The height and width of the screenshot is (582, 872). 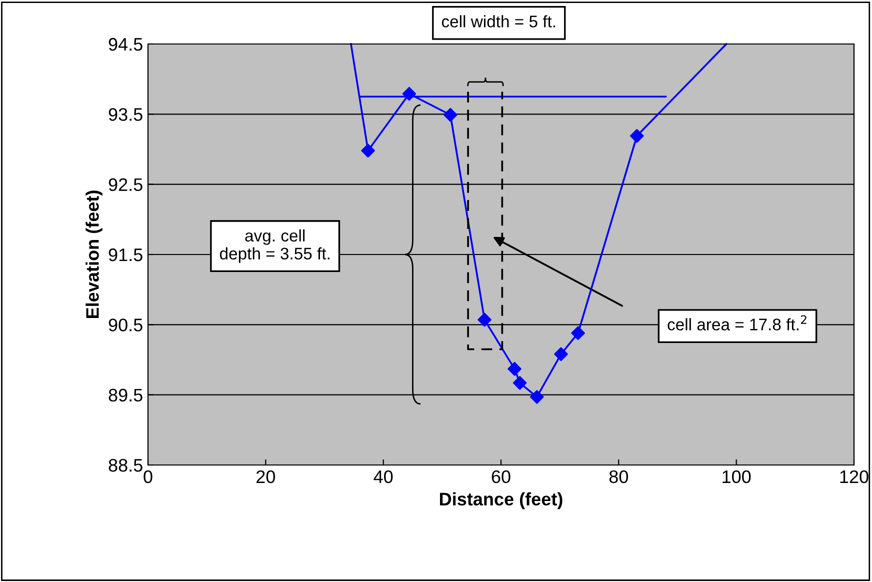 What do you see at coordinates (383, 477) in the screenshot?
I see `x-tick-label: 40` at bounding box center [383, 477].